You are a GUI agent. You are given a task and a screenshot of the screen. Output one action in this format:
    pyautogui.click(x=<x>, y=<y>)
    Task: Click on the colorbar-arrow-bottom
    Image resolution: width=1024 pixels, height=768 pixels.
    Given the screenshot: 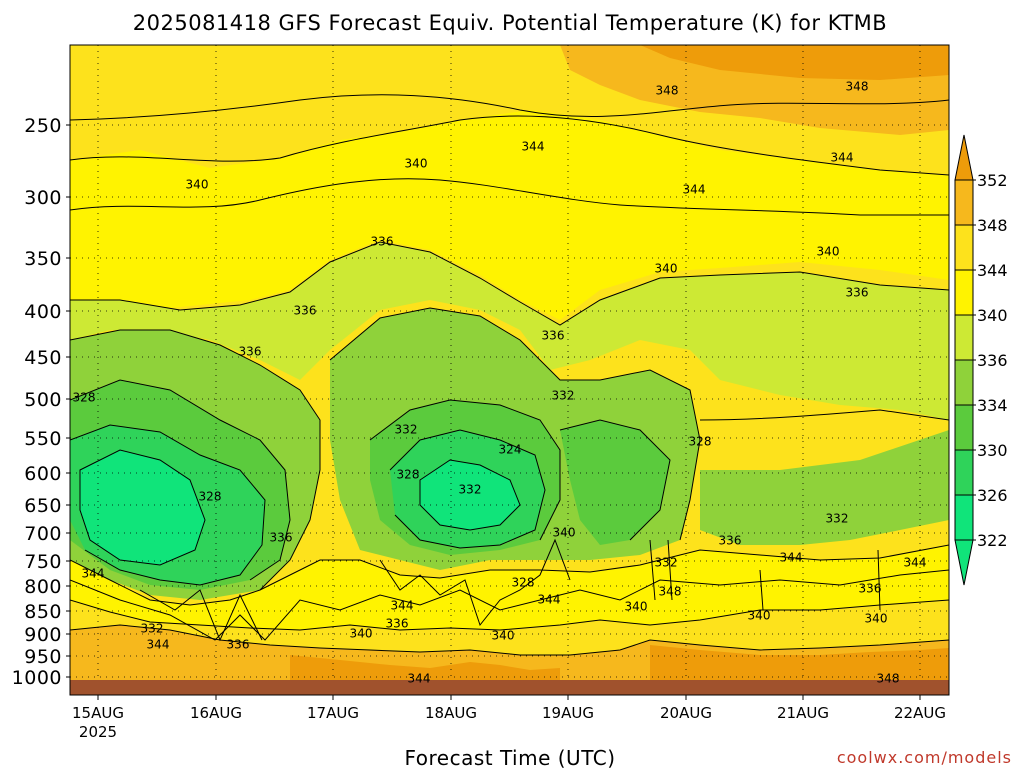 What is the action you would take?
    pyautogui.click(x=964, y=562)
    